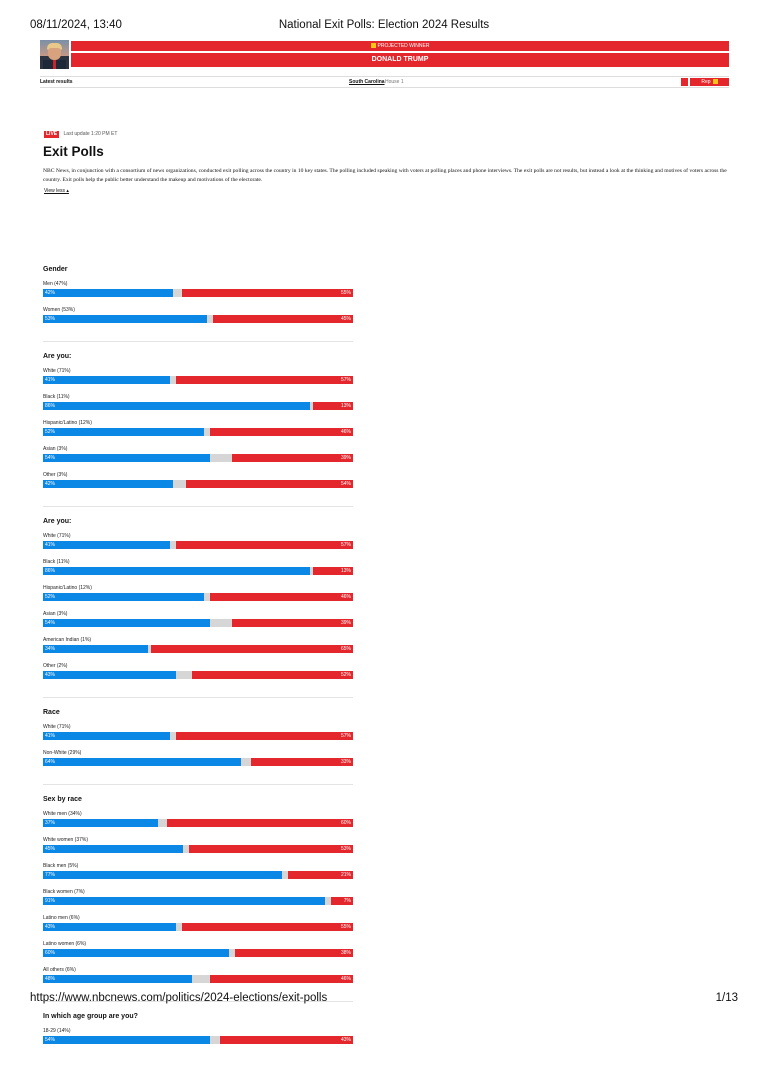 The height and width of the screenshot is (1071, 768). I want to click on poll-group: Black men (5%) 77% 21%, so click(198, 875).